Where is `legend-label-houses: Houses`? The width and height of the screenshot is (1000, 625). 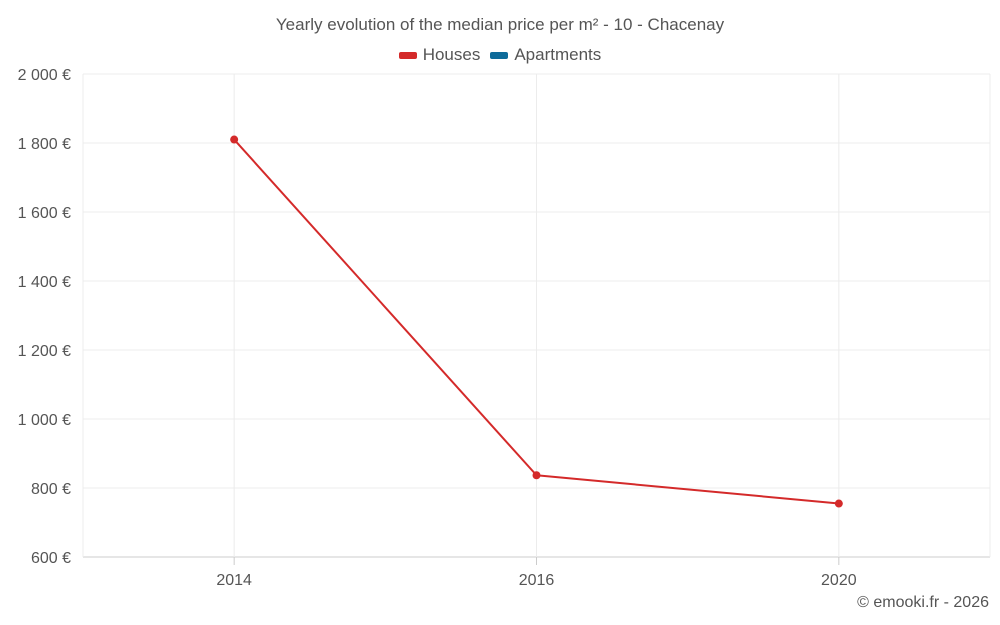
legend-label-houses: Houses is located at coordinates (451, 54).